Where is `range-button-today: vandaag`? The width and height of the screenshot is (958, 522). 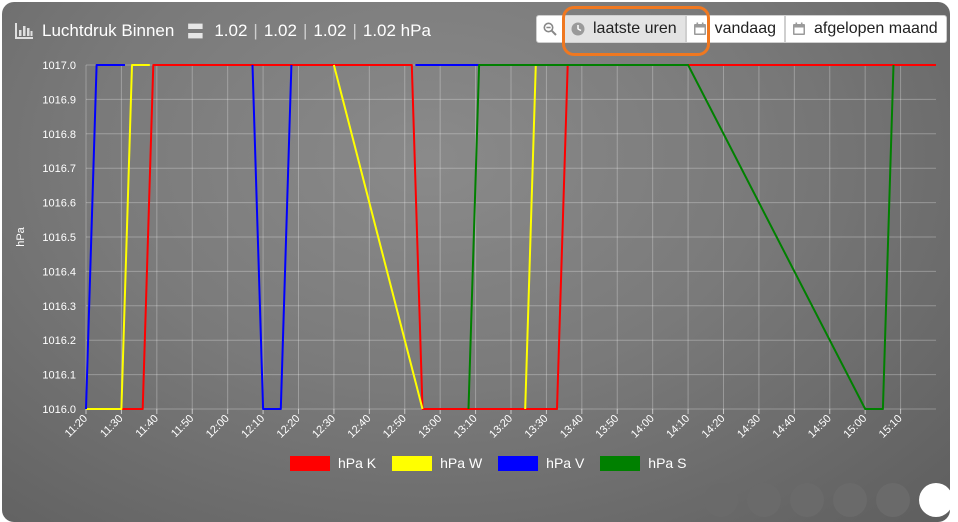
range-button-today: vandaag is located at coordinates (735, 29).